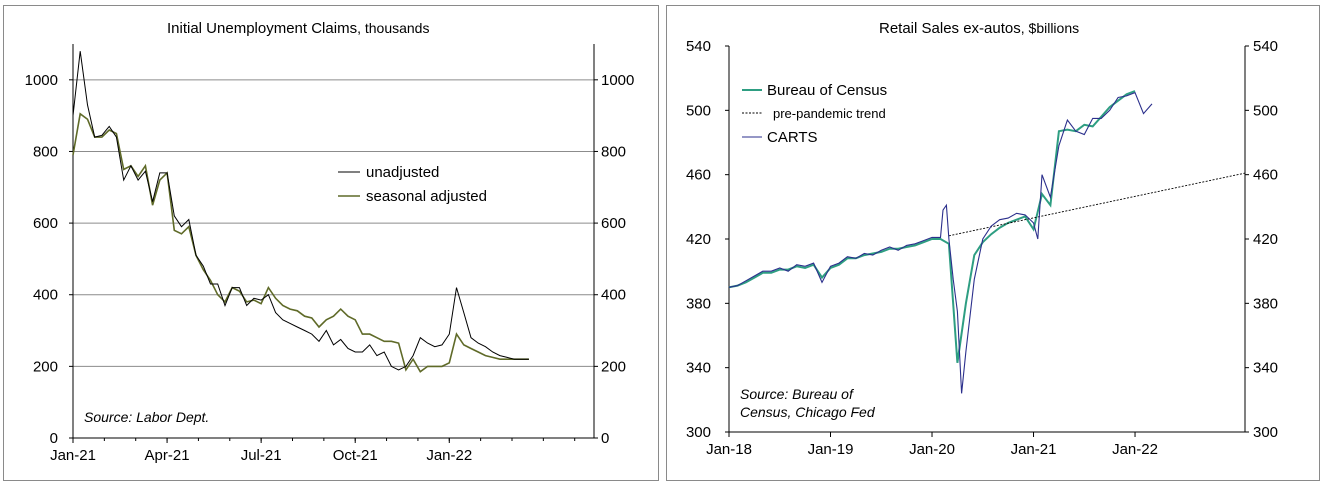  What do you see at coordinates (41, 80) in the screenshot?
I see `y-tick-label-left: 1000` at bounding box center [41, 80].